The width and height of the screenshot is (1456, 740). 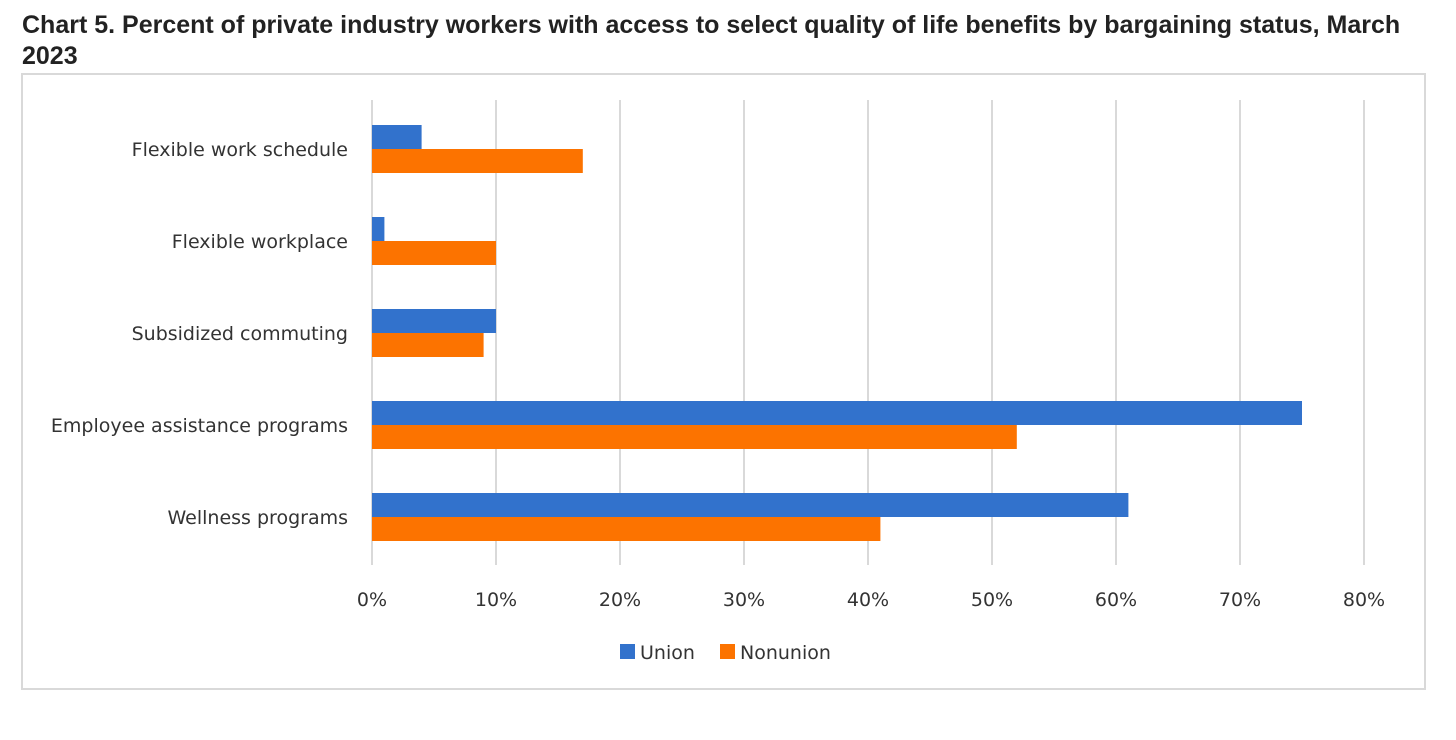 I want to click on x-tick-label: 50%, so click(x=992, y=600).